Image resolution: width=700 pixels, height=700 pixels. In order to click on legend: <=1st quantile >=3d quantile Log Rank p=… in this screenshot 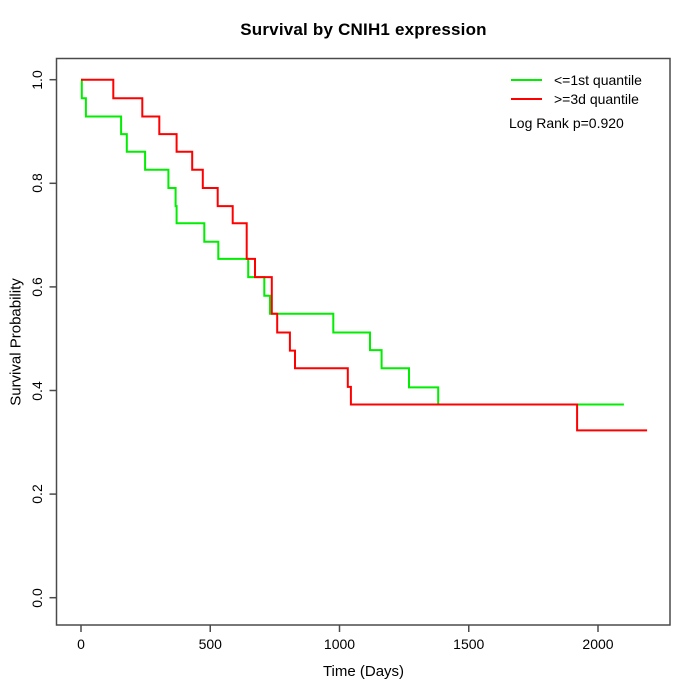, I will do `click(575, 101)`.